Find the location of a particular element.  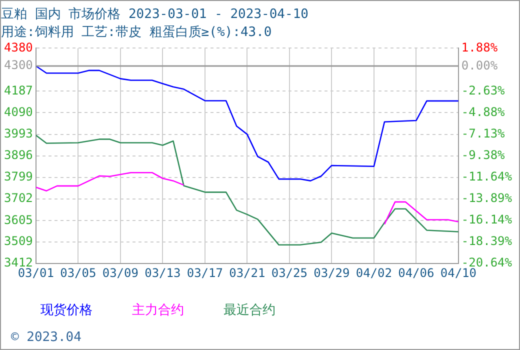

x-tick-label: 04/06 is located at coordinates (416, 273).